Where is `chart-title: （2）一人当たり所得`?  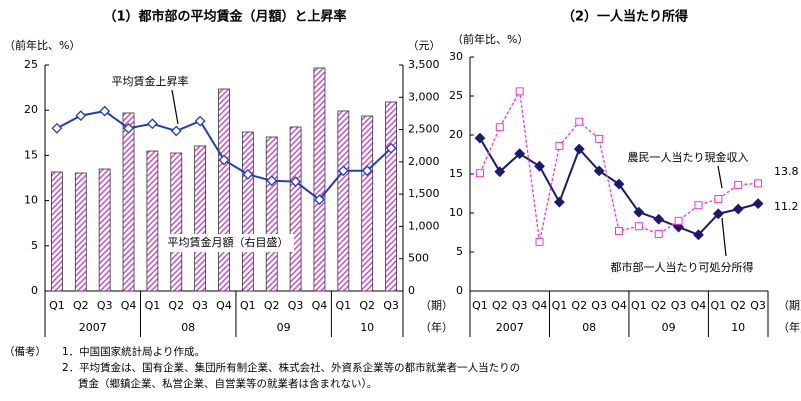
chart-title: （2）一人当たり所得 is located at coordinates (625, 17).